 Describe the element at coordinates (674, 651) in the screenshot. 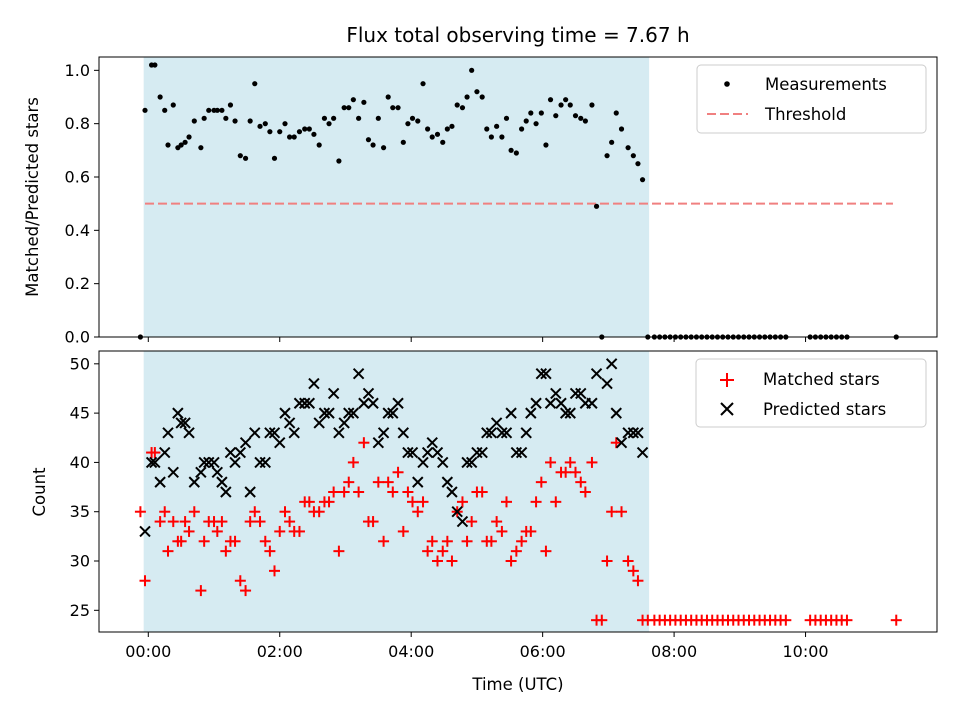

I see `x-tick-label: 08:00` at that location.